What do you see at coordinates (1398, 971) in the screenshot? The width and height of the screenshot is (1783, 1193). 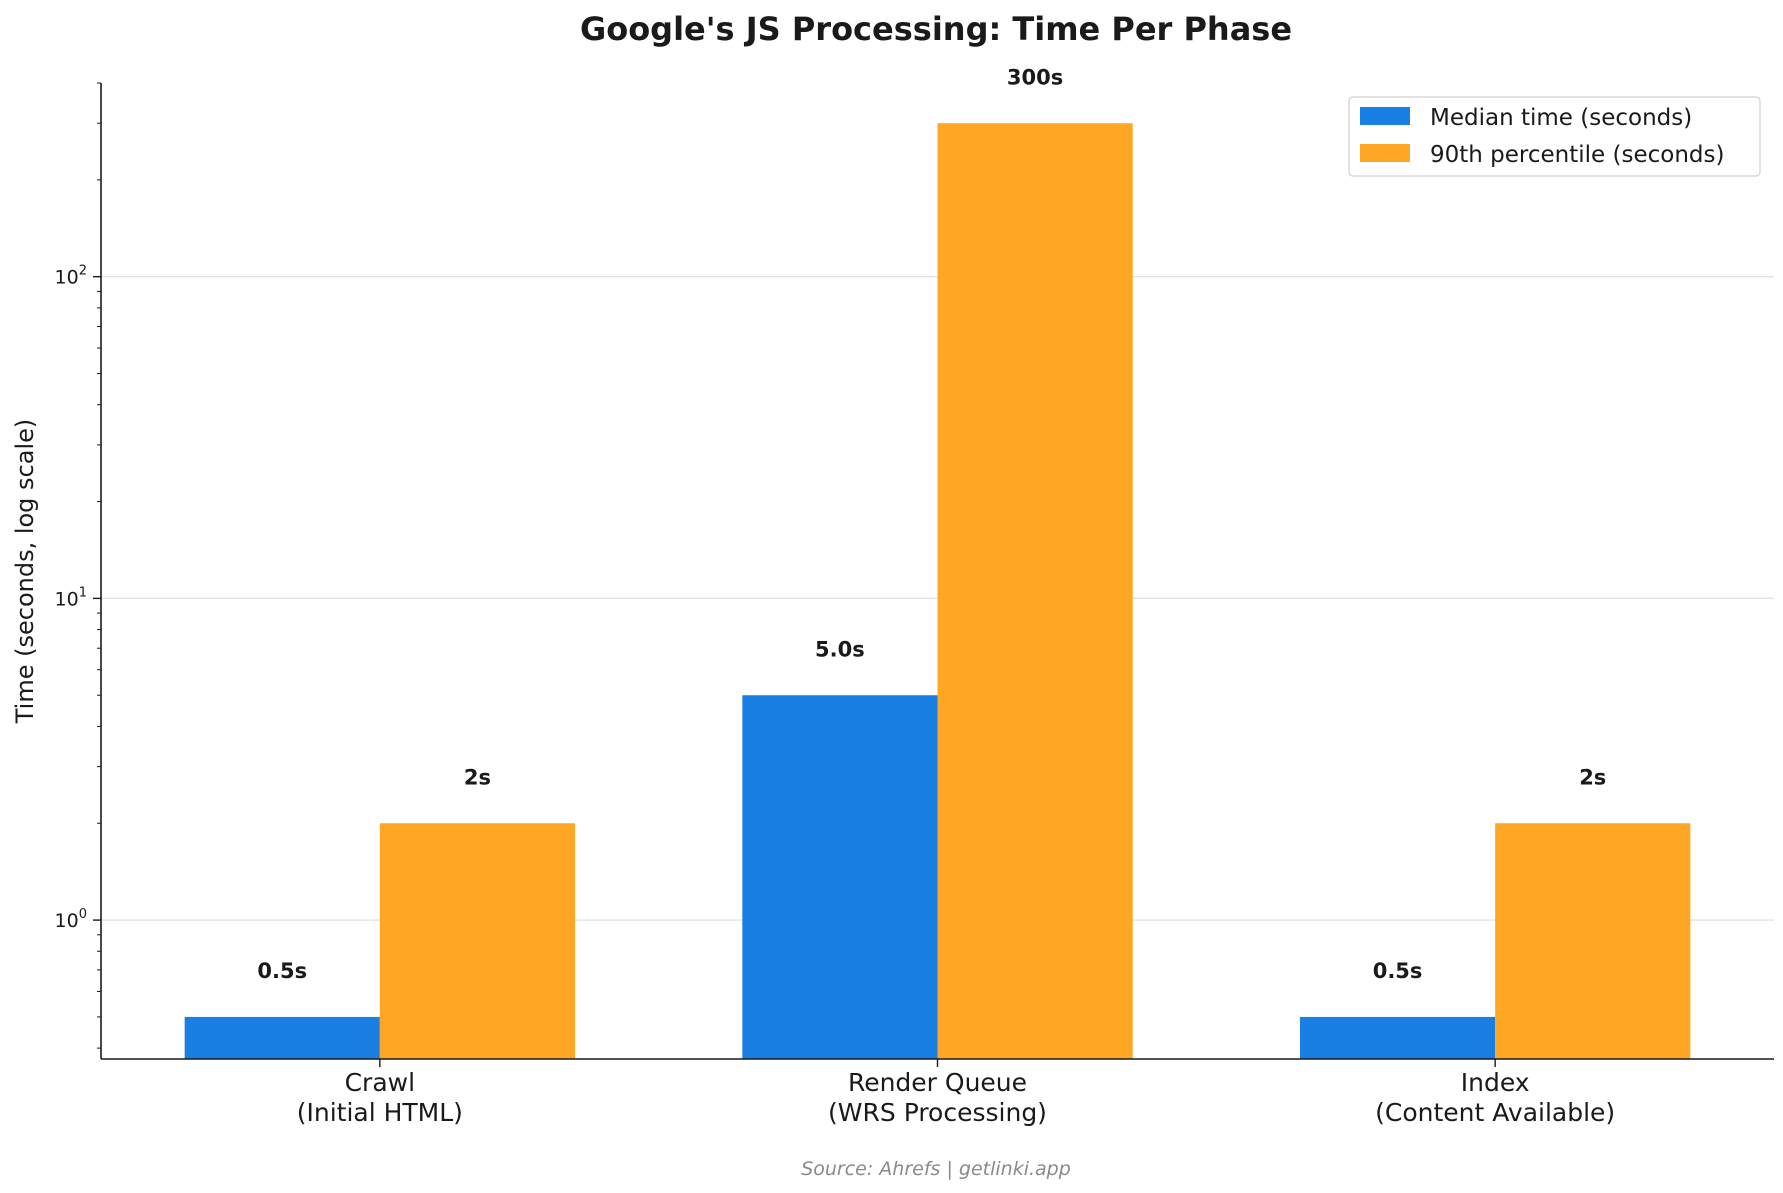 I see `data-label-s0-c2: 0.5s` at bounding box center [1398, 971].